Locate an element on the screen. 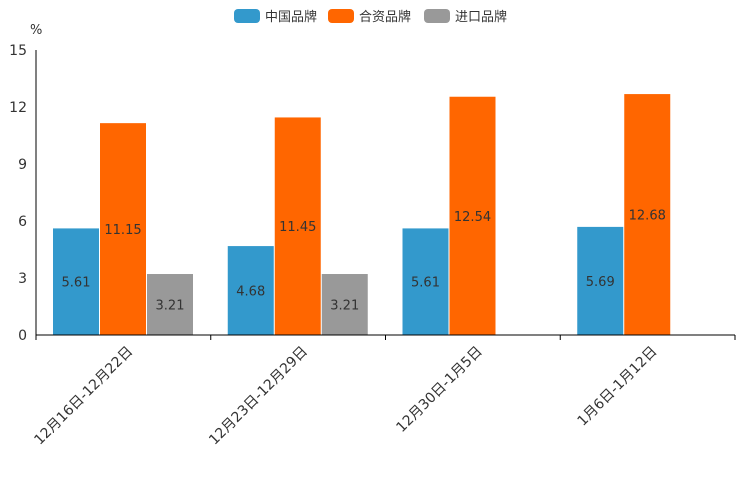  x-category-label-1: 12月16日-12月22日 is located at coordinates (83, 396).